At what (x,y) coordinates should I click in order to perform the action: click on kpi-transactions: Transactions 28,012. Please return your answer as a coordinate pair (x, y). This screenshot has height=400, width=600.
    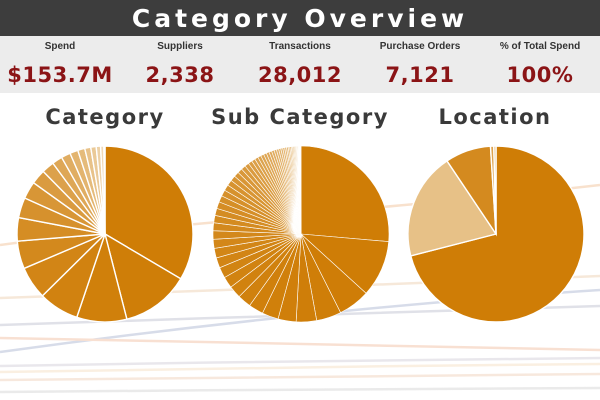
    Looking at the image, I should click on (300, 64).